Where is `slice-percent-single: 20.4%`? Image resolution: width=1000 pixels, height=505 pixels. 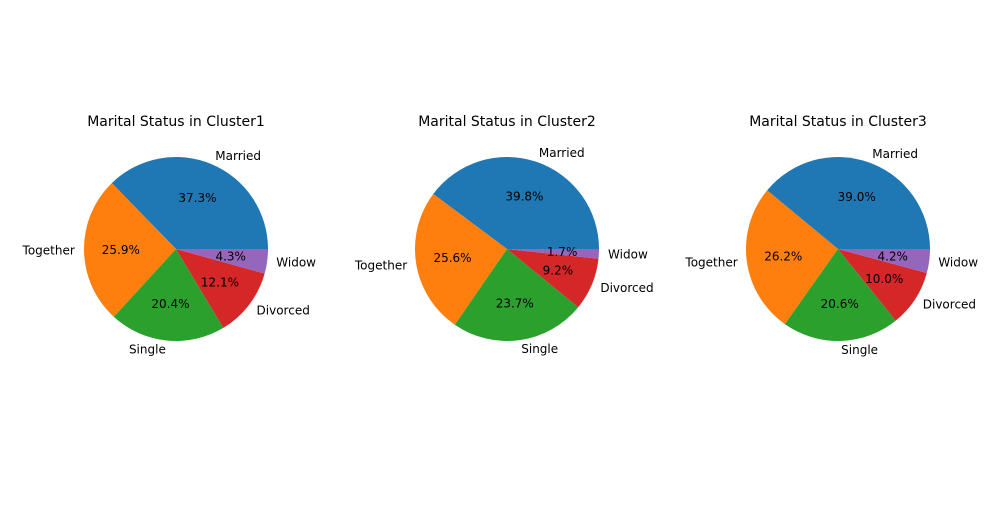 slice-percent-single: 20.4% is located at coordinates (170, 304).